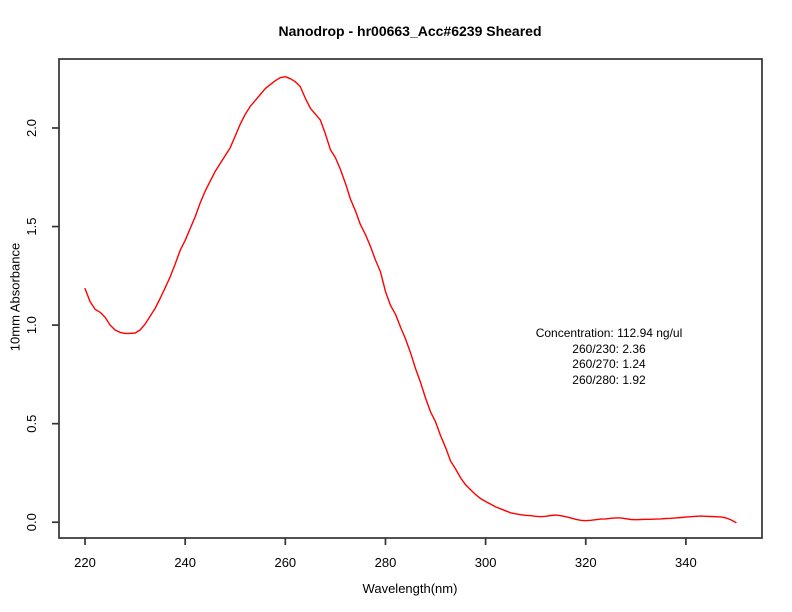 The image size is (792, 612). Describe the element at coordinates (31, 128) in the screenshot. I see `y-tick-label: 2.0` at that location.